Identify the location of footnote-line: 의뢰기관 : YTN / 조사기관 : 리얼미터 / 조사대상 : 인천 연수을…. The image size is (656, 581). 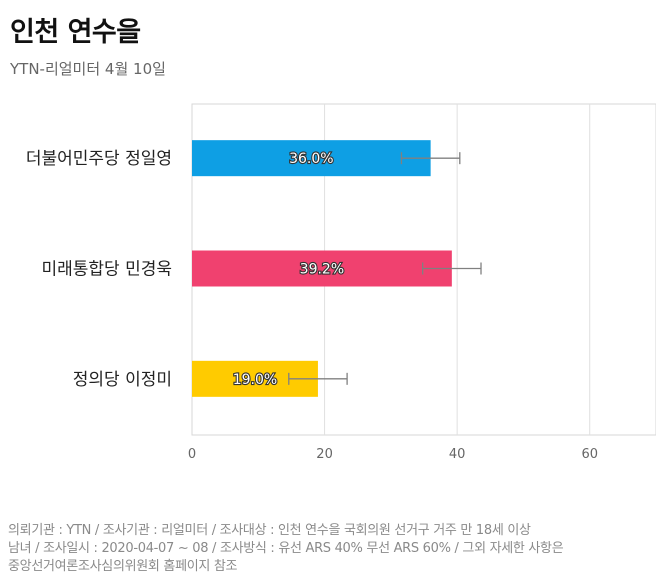
(269, 530).